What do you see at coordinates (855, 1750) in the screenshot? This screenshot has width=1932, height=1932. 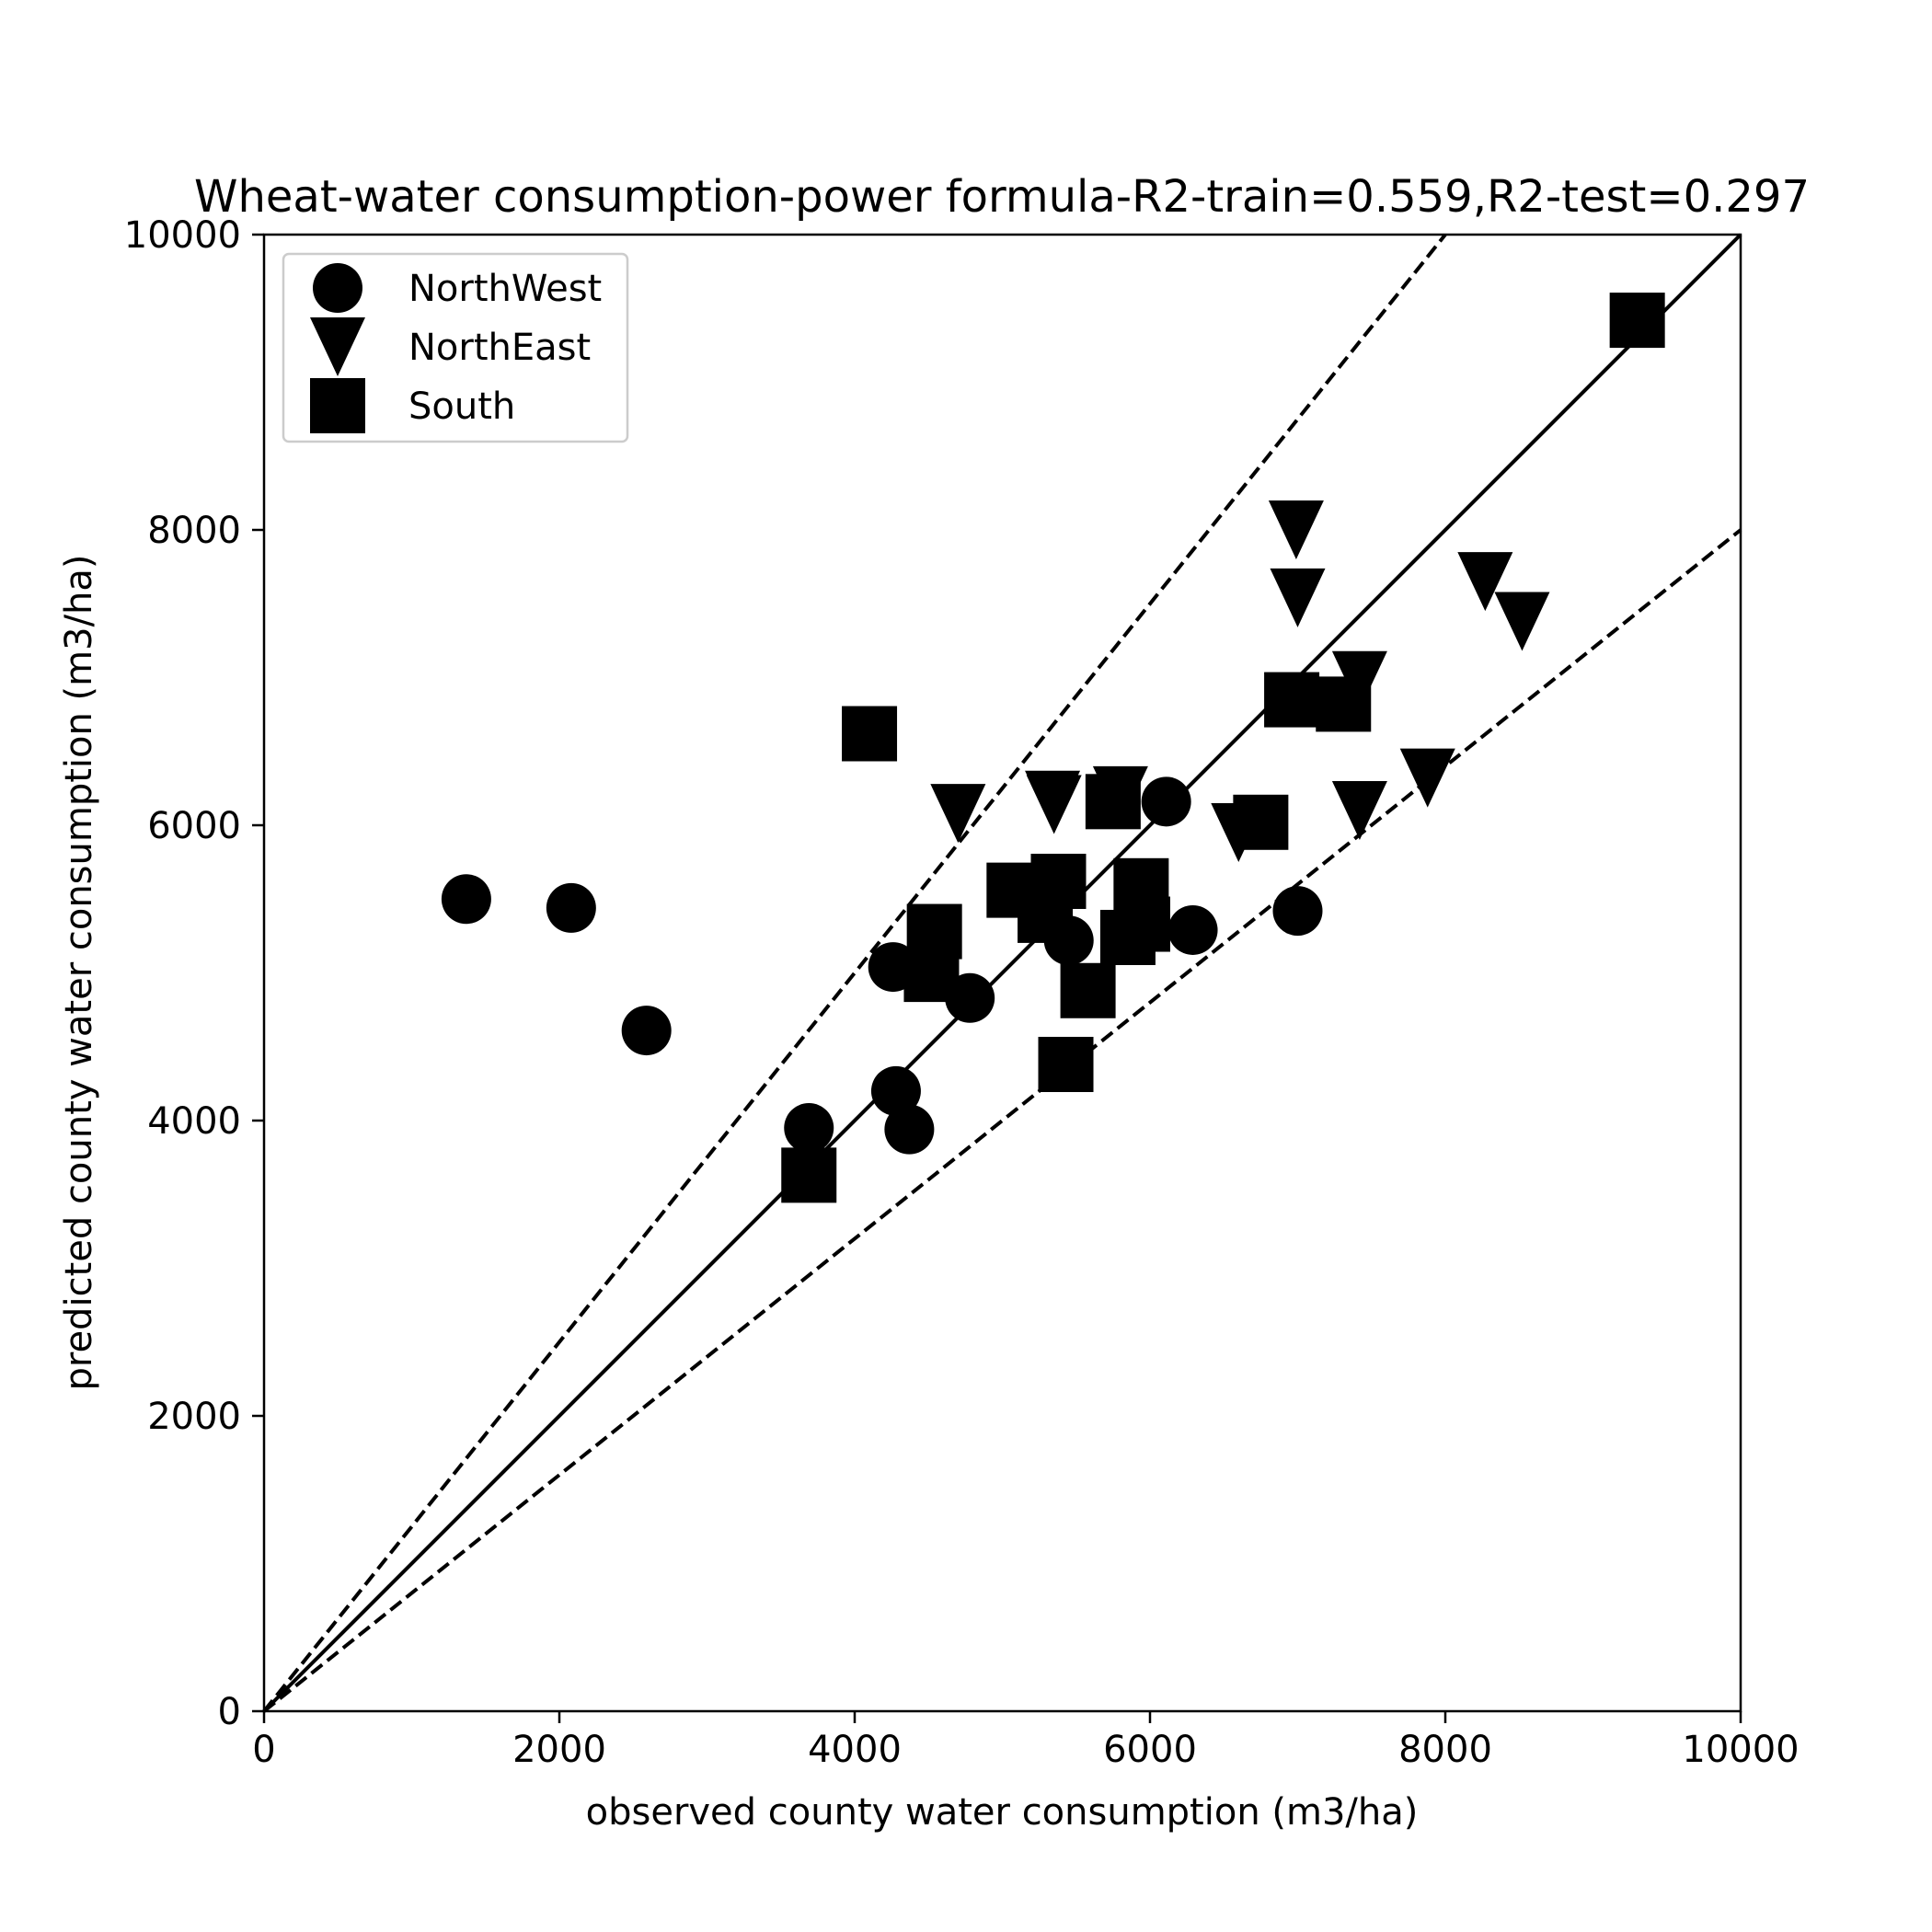 I see `x-tick-label-4000: 4000` at bounding box center [855, 1750].